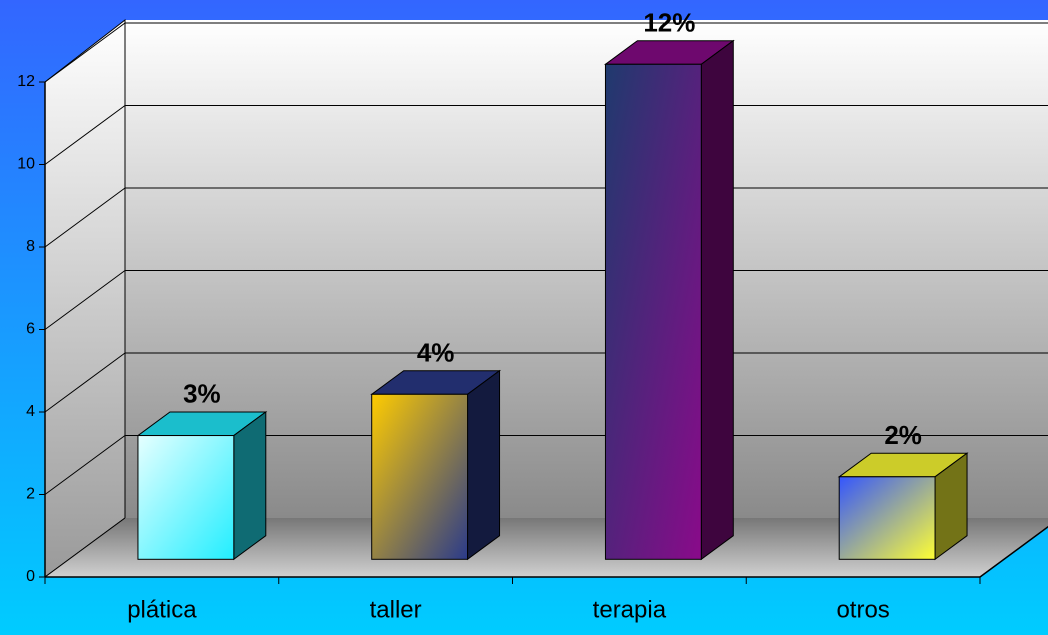 The width and height of the screenshot is (1048, 635). I want to click on y-tick-label: 12, so click(26, 81).